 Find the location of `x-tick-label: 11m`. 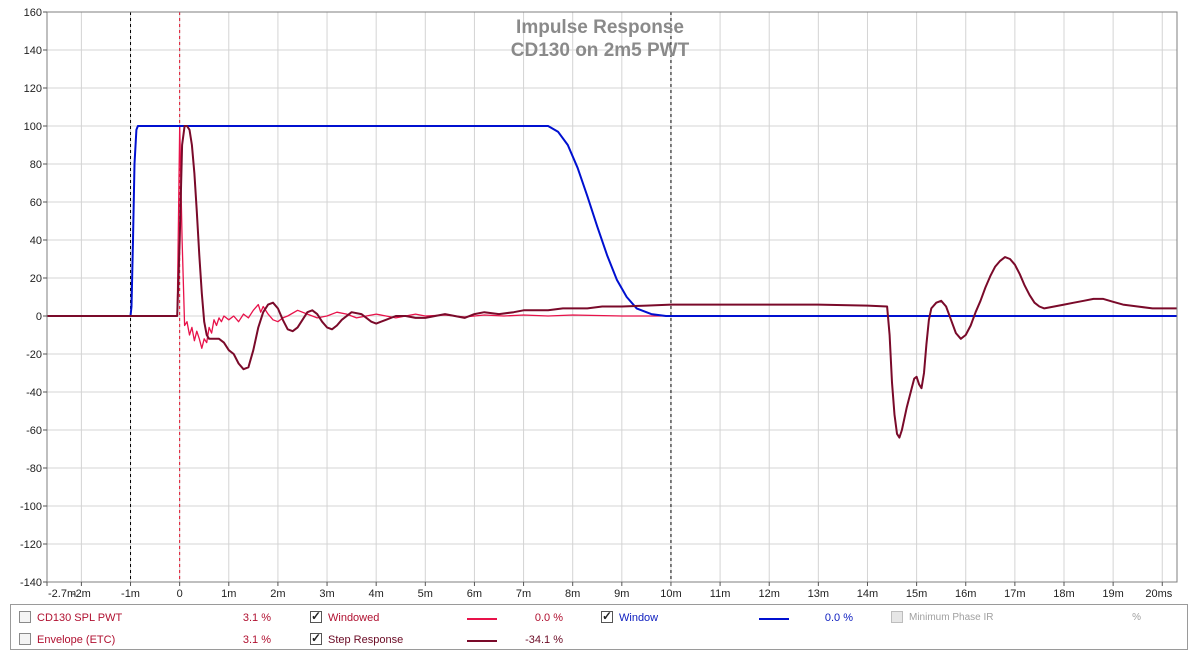

x-tick-label: 11m is located at coordinates (720, 594).